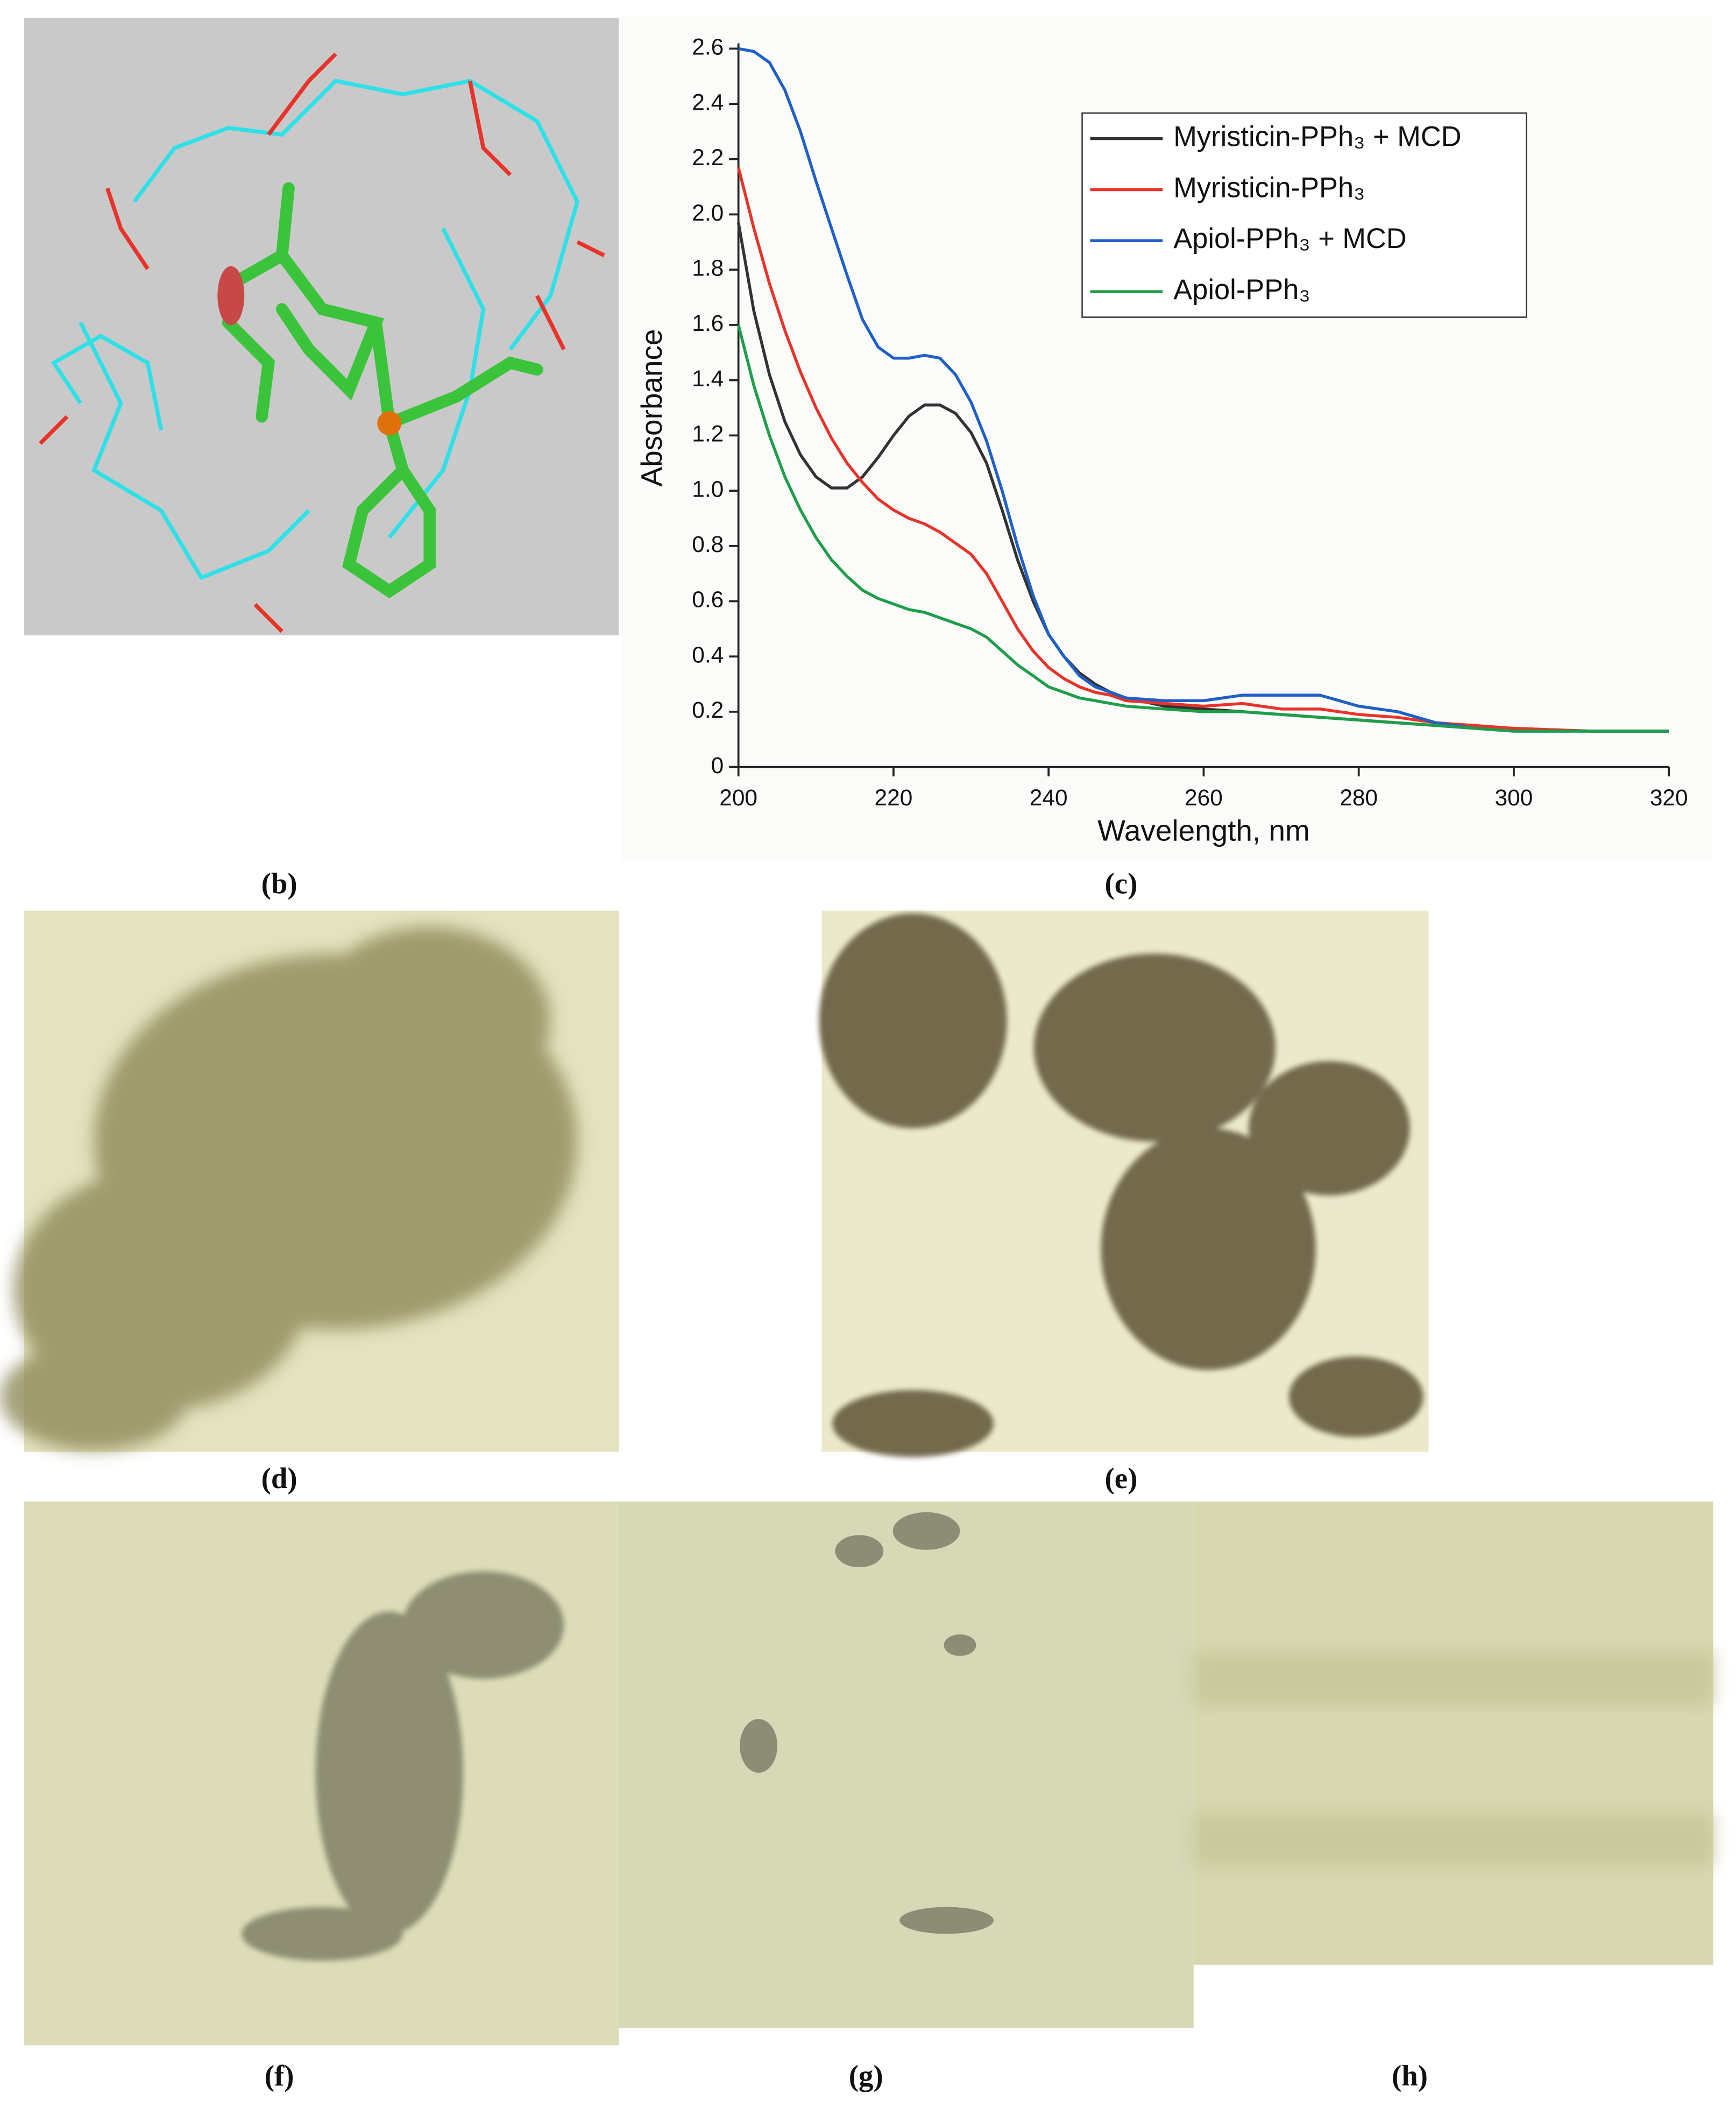 This screenshot has height=2102, width=1736. Describe the element at coordinates (1124, 1183) in the screenshot. I see `micrograph-e` at that location.